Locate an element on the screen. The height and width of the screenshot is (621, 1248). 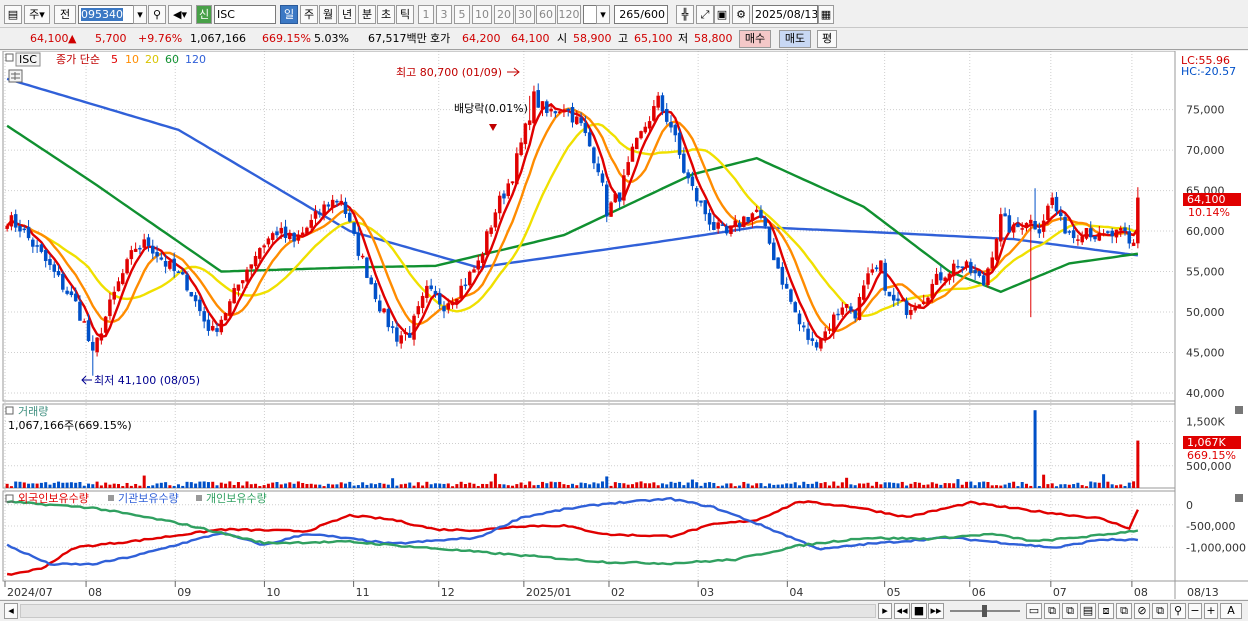
tab-period-second: 초 is located at coordinates (386, 14).